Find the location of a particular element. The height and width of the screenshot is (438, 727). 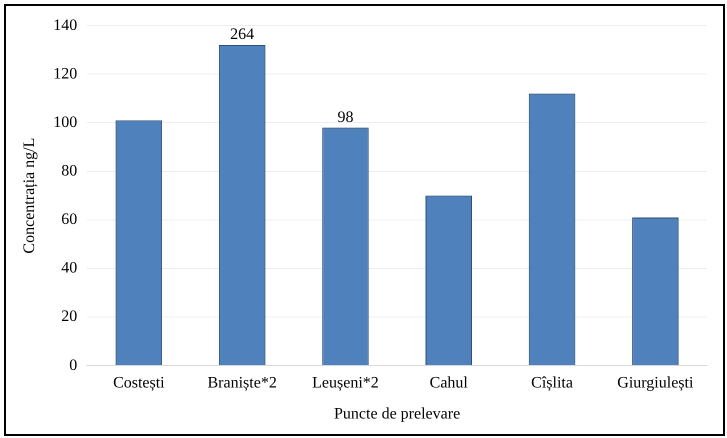

y-axis-title: Concentrația ng/L is located at coordinates (29, 196).